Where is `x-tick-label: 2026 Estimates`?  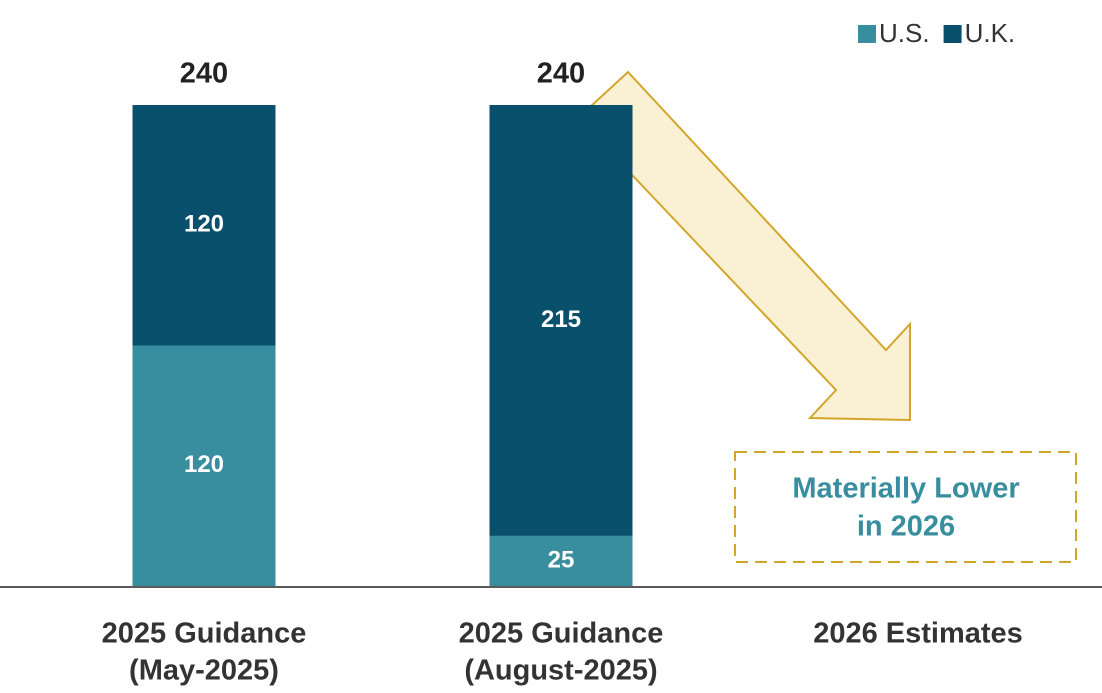 x-tick-label: 2026 Estimates is located at coordinates (918, 634).